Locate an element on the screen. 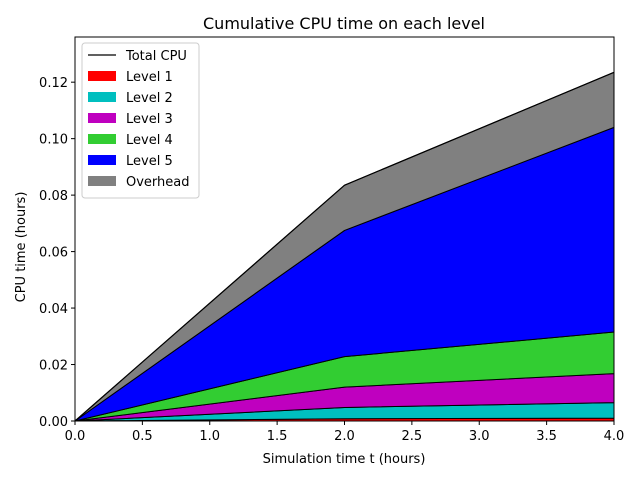 Image resolution: width=640 pixels, height=480 pixels. legend-label-level-5: Level 5 is located at coordinates (149, 161).